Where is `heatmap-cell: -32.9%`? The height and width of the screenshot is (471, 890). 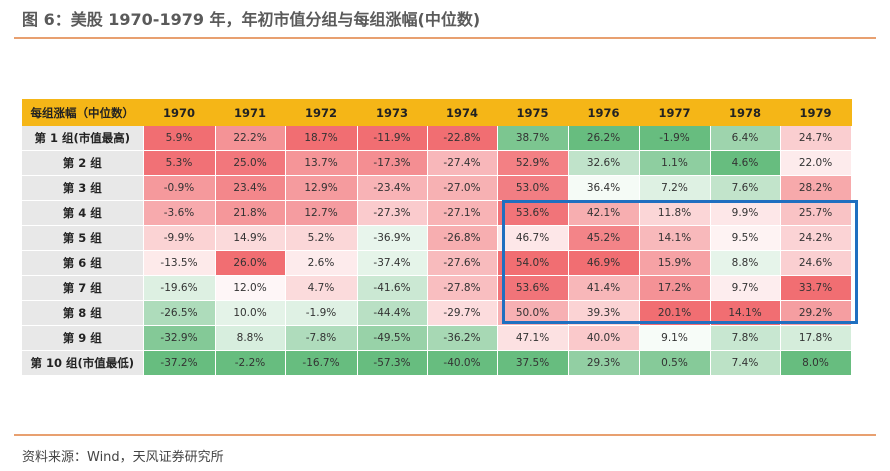
heatmap-cell: -32.9% is located at coordinates (179, 338).